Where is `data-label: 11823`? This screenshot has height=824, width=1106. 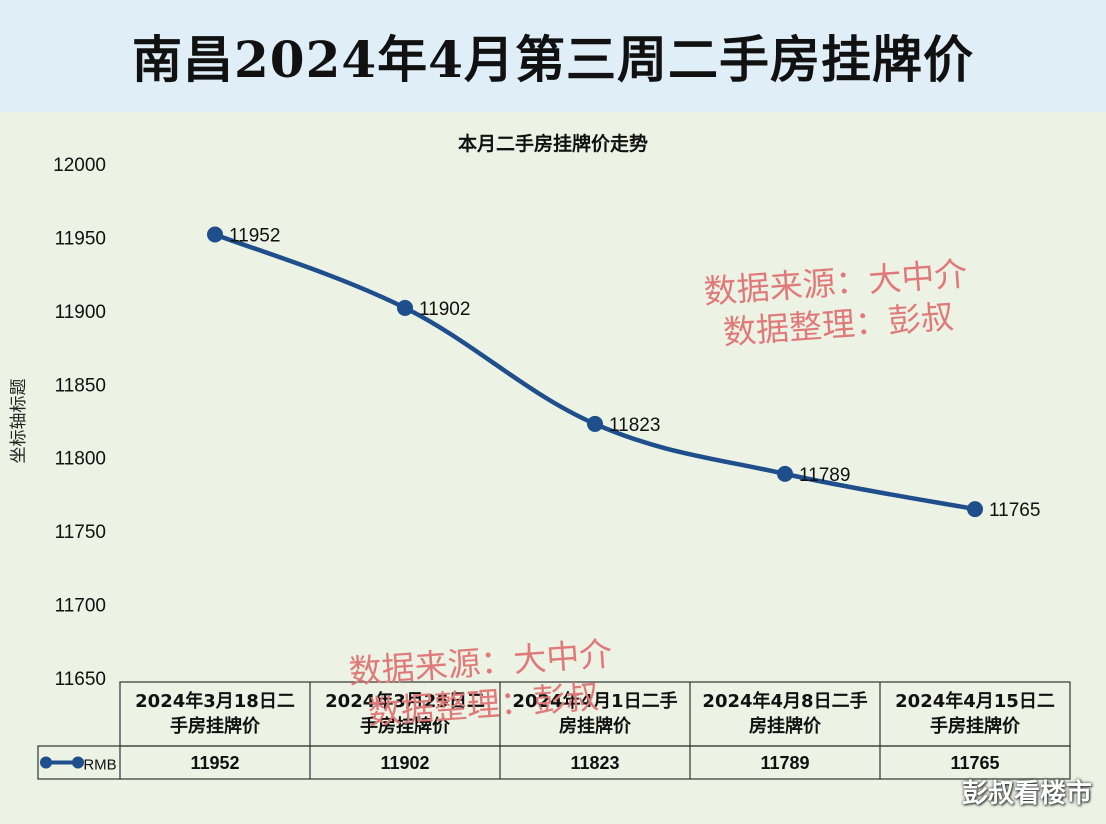
data-label: 11823 is located at coordinates (634, 425).